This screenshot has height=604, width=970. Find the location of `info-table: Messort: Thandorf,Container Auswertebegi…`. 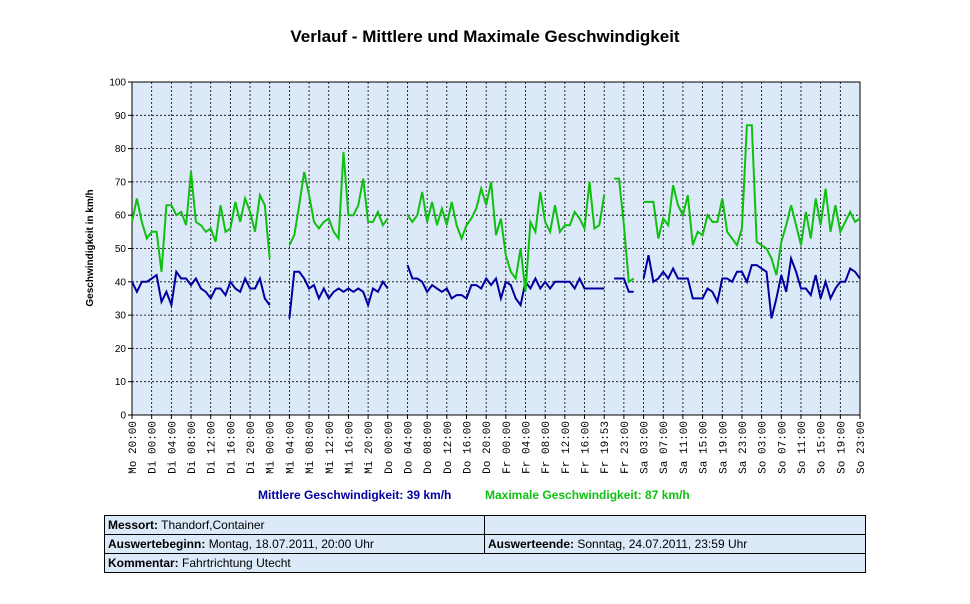

info-table: Messort: Thandorf,Container Auswertebegi… is located at coordinates (485, 544).